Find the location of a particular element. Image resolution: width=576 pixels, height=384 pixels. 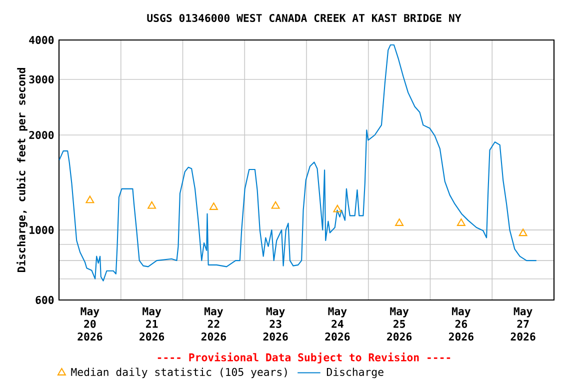

y-tick-label: 600 is located at coordinates (45, 300).